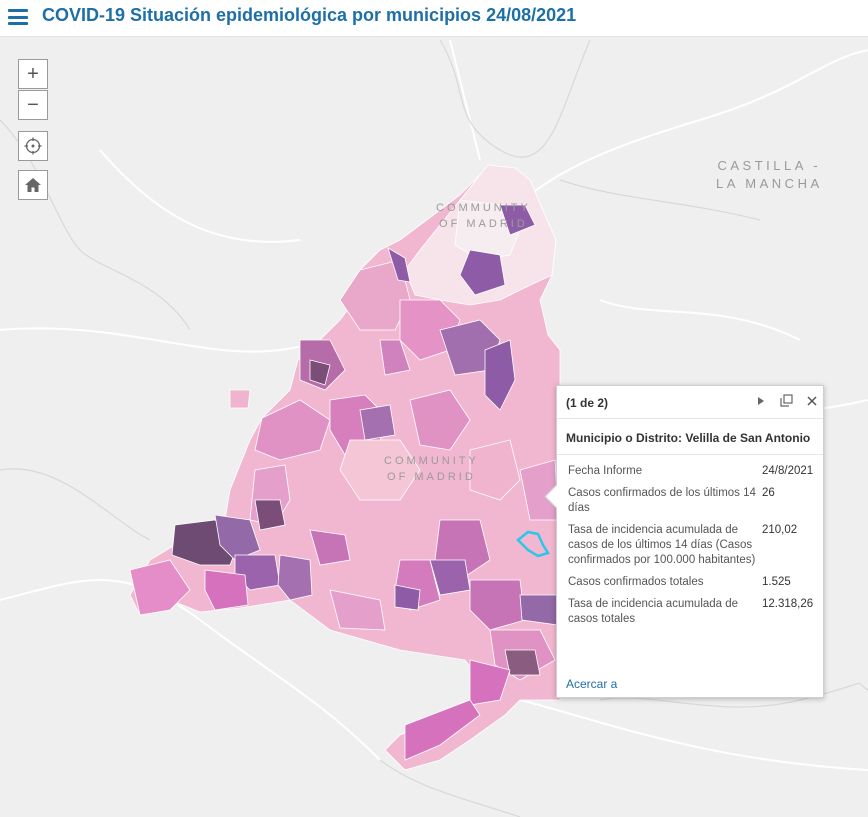 This screenshot has width=868, height=817. What do you see at coordinates (780, 530) in the screenshot?
I see `field-value: 210,02` at bounding box center [780, 530].